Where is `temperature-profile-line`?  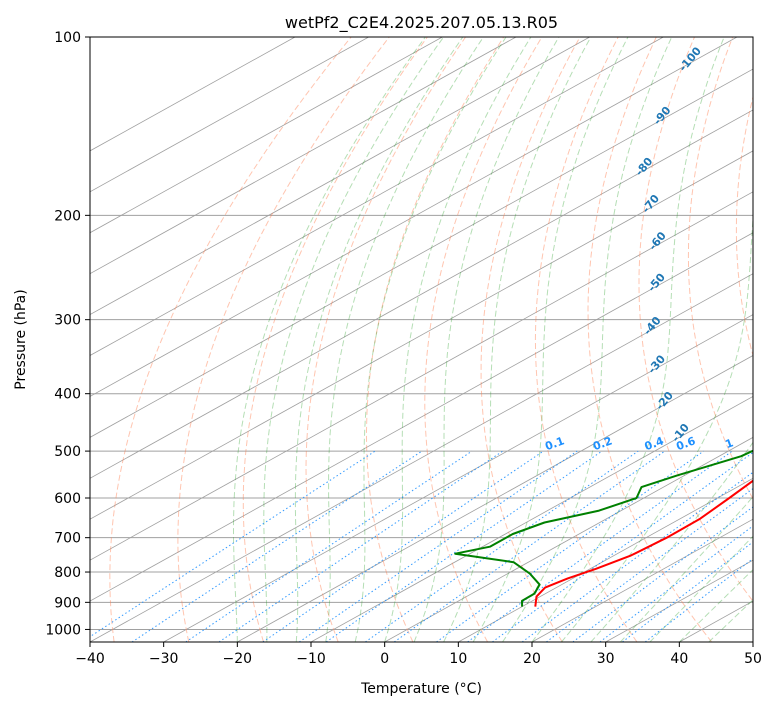 temperature-profile-line is located at coordinates (643, 543).